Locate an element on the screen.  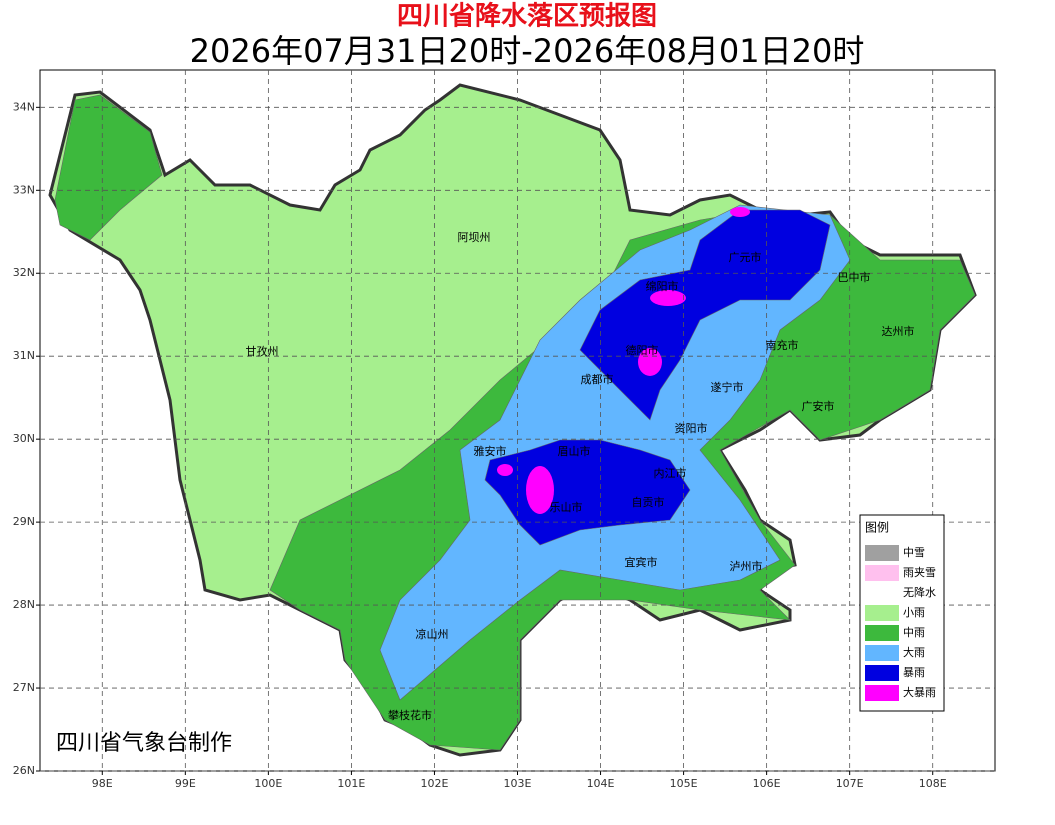
city-label: 乐山市 is located at coordinates (566, 507).